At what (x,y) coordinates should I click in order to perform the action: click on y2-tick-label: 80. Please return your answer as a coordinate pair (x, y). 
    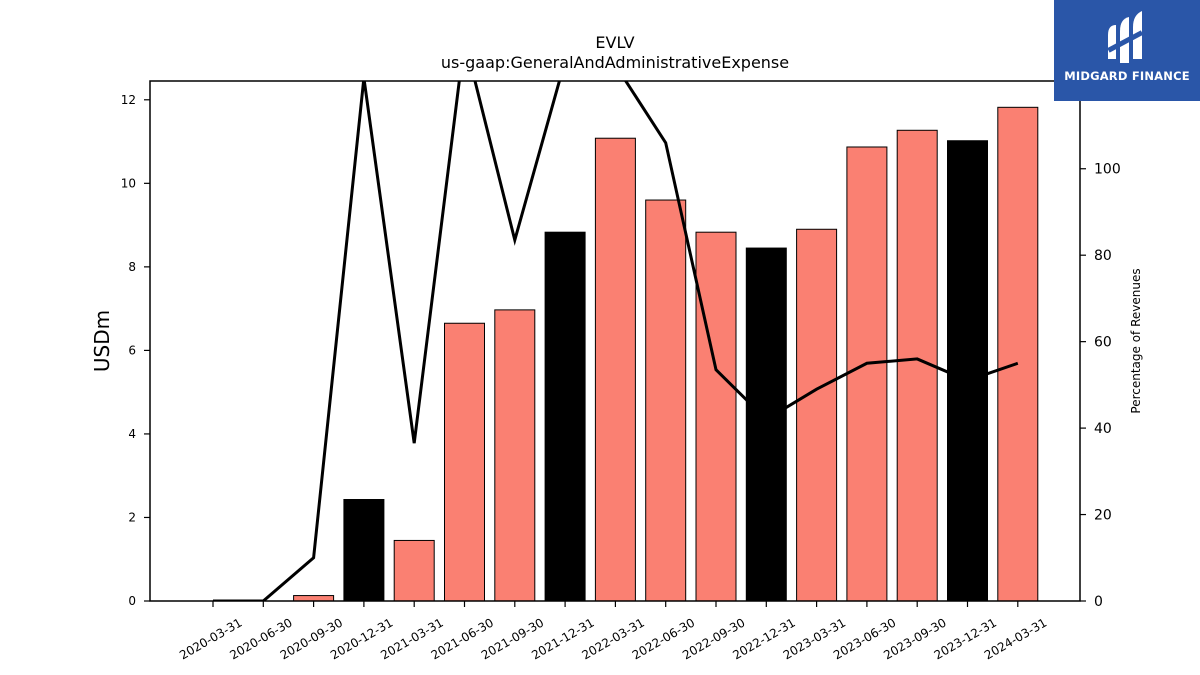
    Looking at the image, I should click on (1103, 256).